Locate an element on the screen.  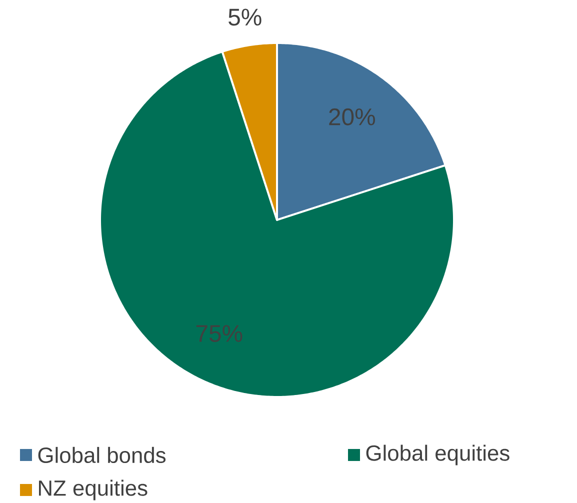
legend-label: Global bonds is located at coordinates (102, 455).